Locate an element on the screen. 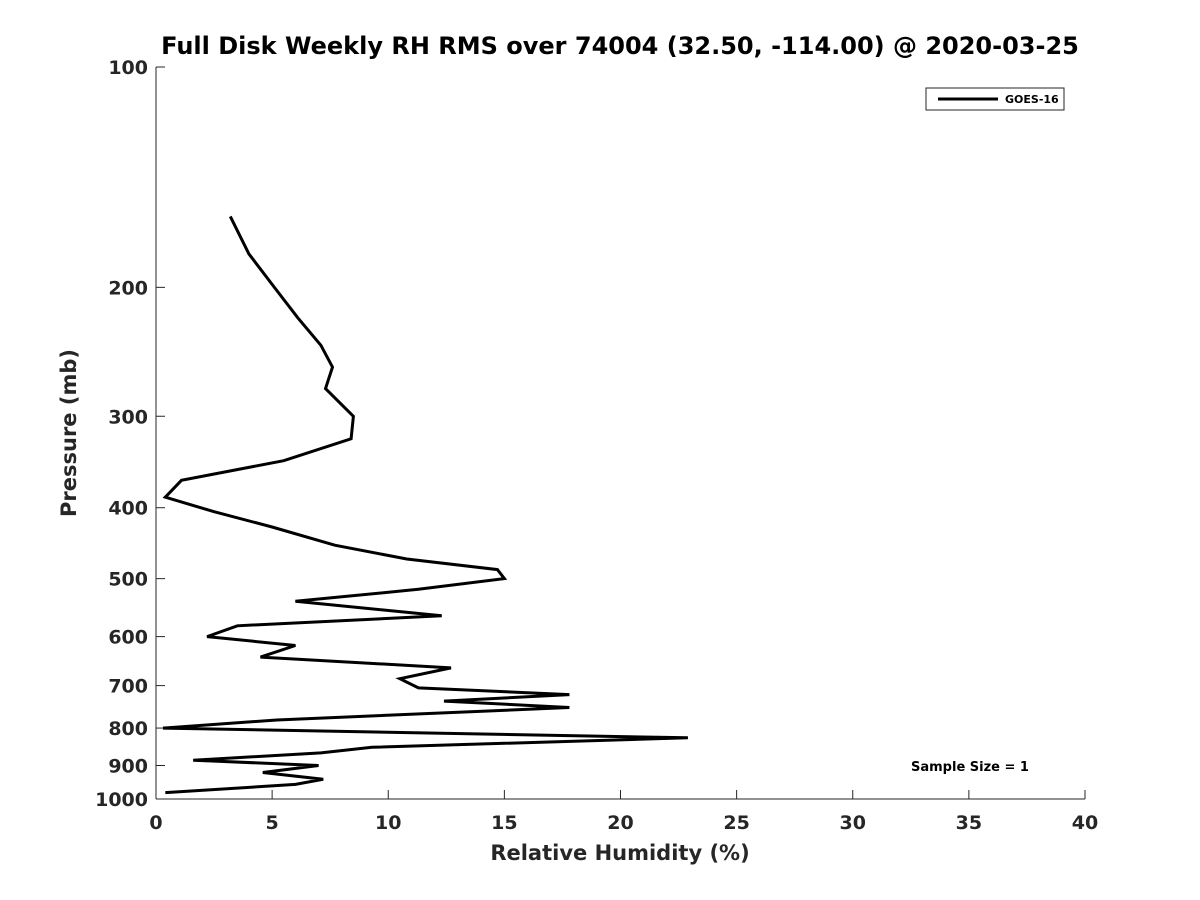 The height and width of the screenshot is (900, 1200). x-tick-label: 0 is located at coordinates (155, 823).